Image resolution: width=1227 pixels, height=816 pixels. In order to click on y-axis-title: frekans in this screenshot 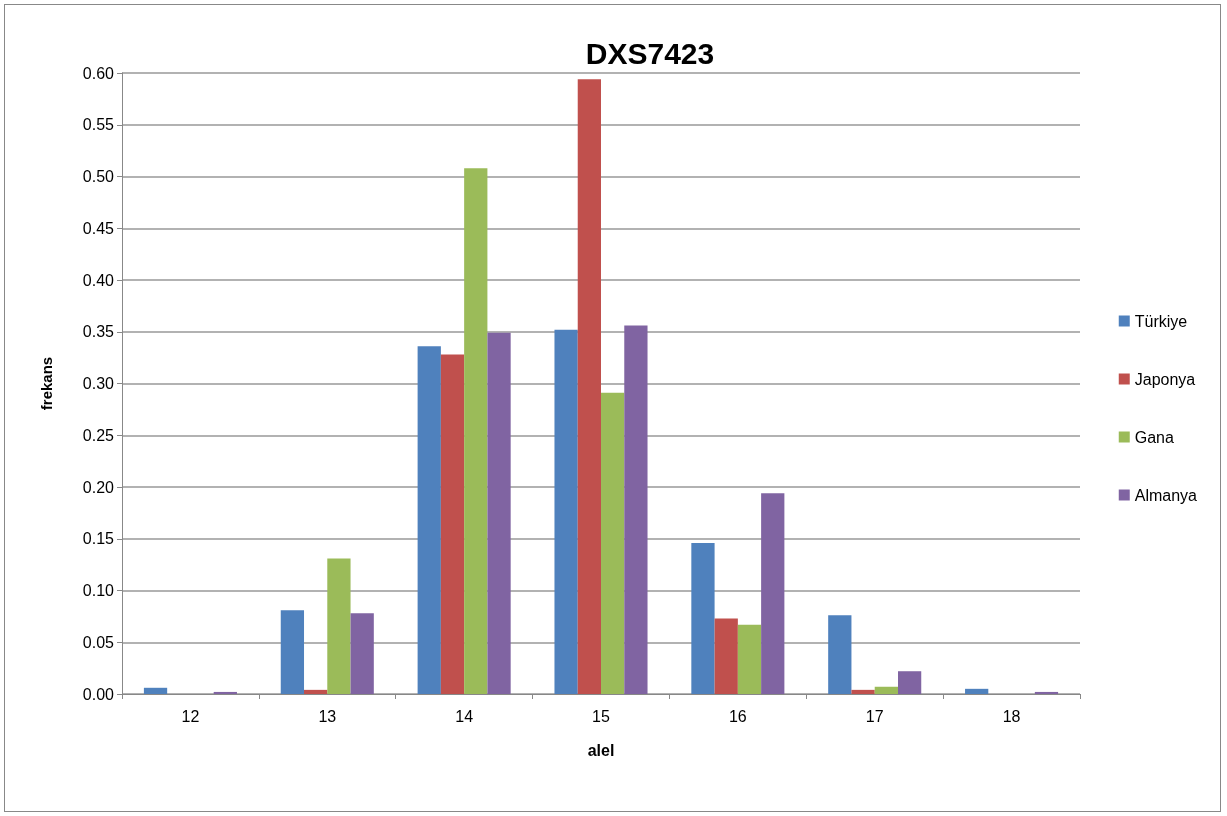, I will do `click(46, 383)`.